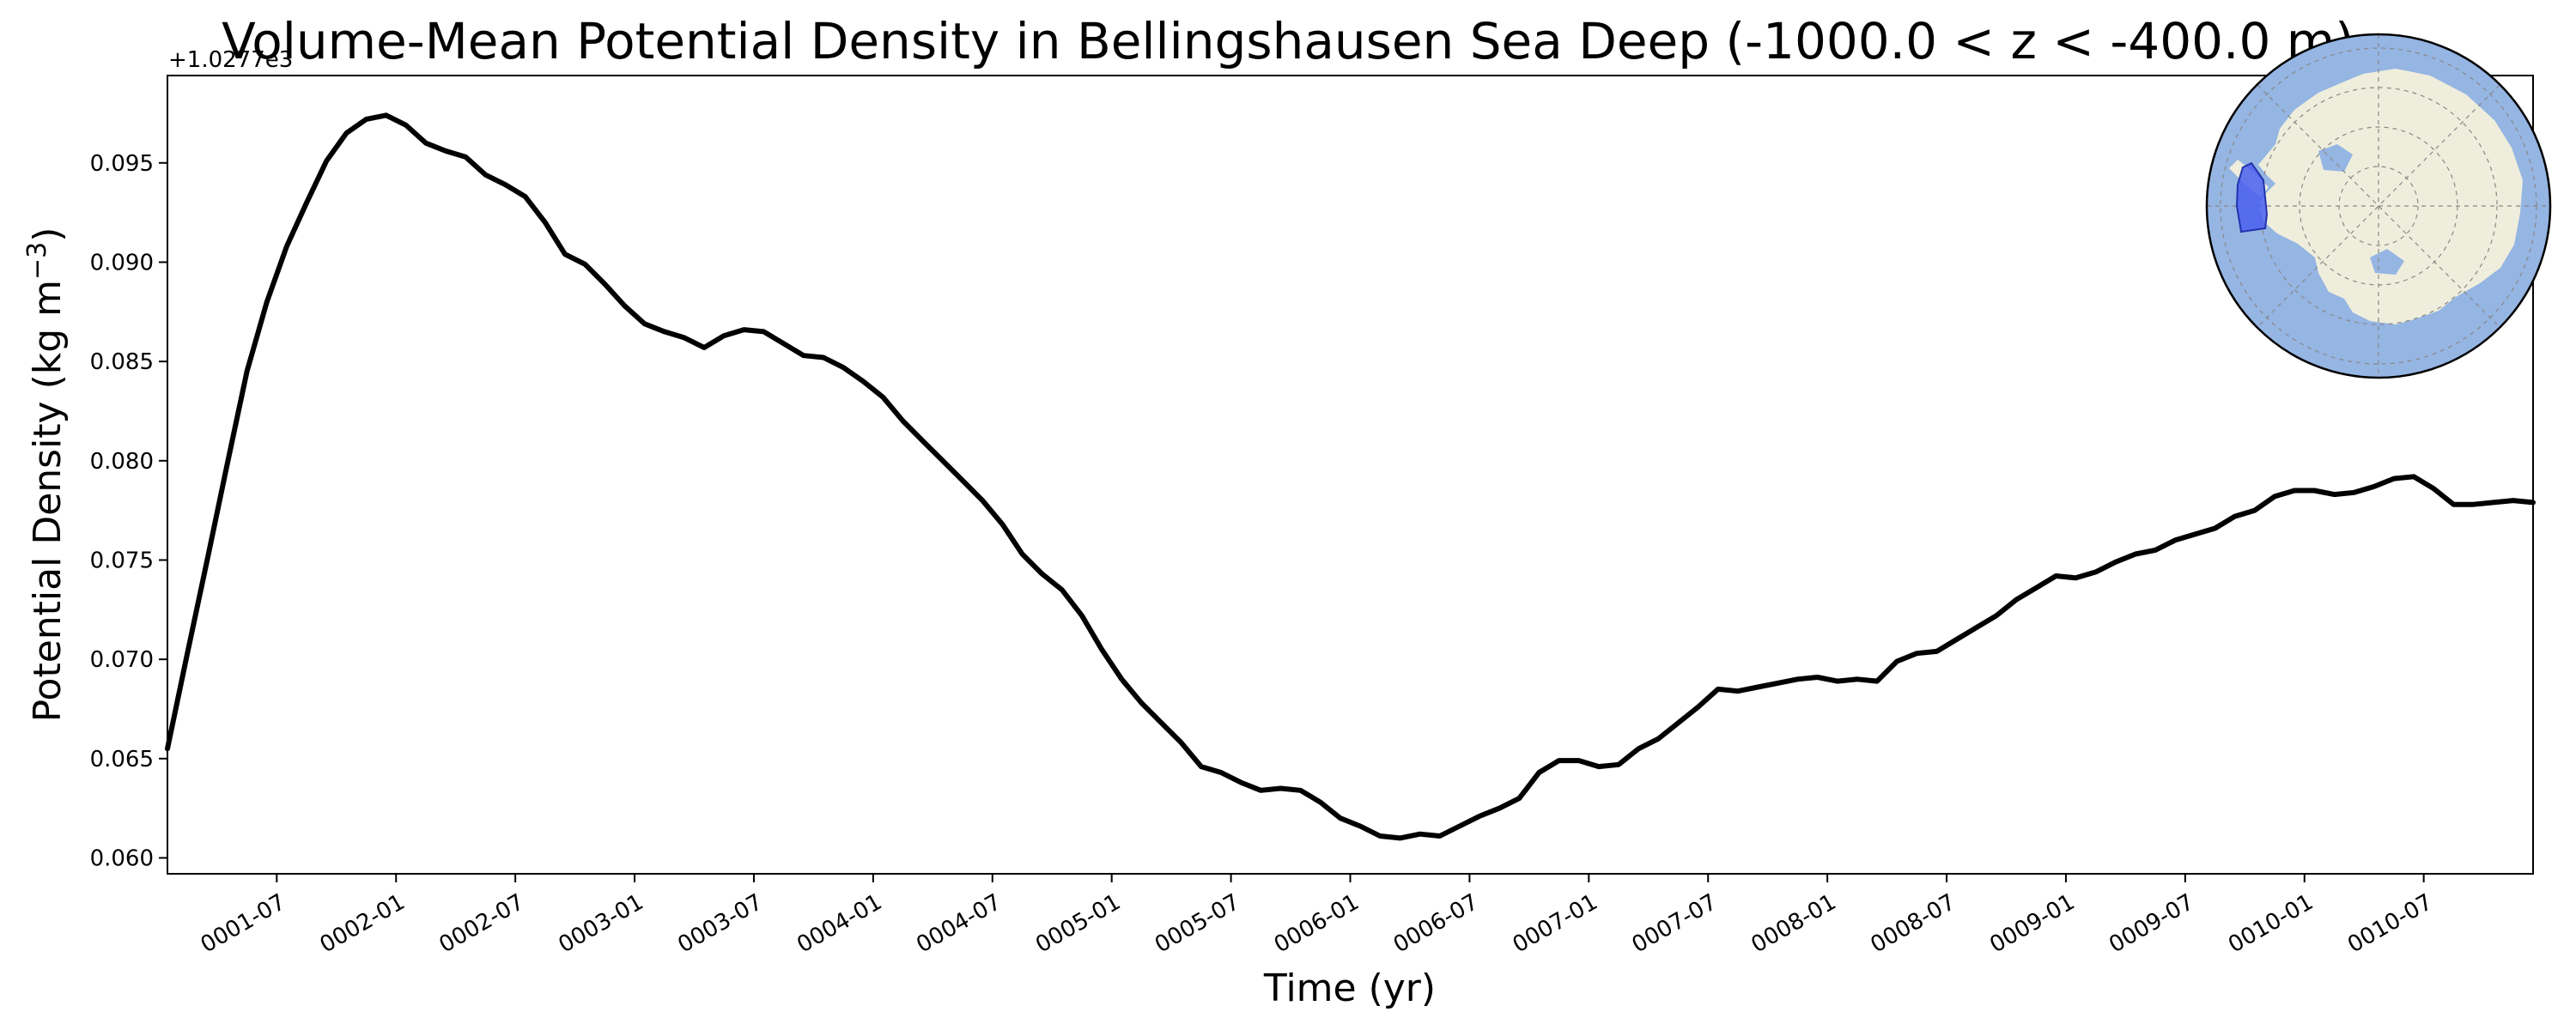 This screenshot has height=1030, width=2576. I want to click on x-tick-label: 0005-01, so click(1078, 923).